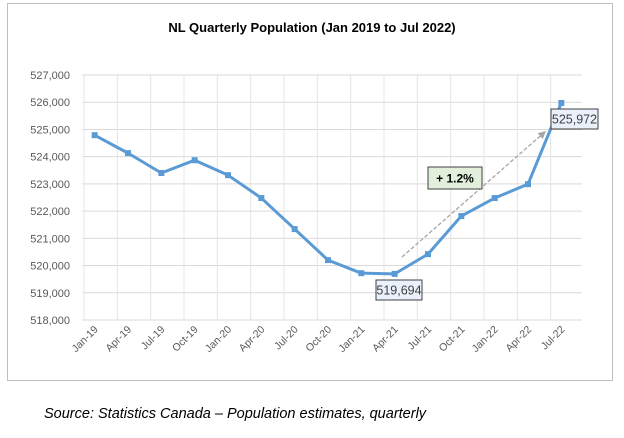 The image size is (624, 438). Describe the element at coordinates (419, 338) in the screenshot. I see `x-tick-label: Jul-21` at that location.